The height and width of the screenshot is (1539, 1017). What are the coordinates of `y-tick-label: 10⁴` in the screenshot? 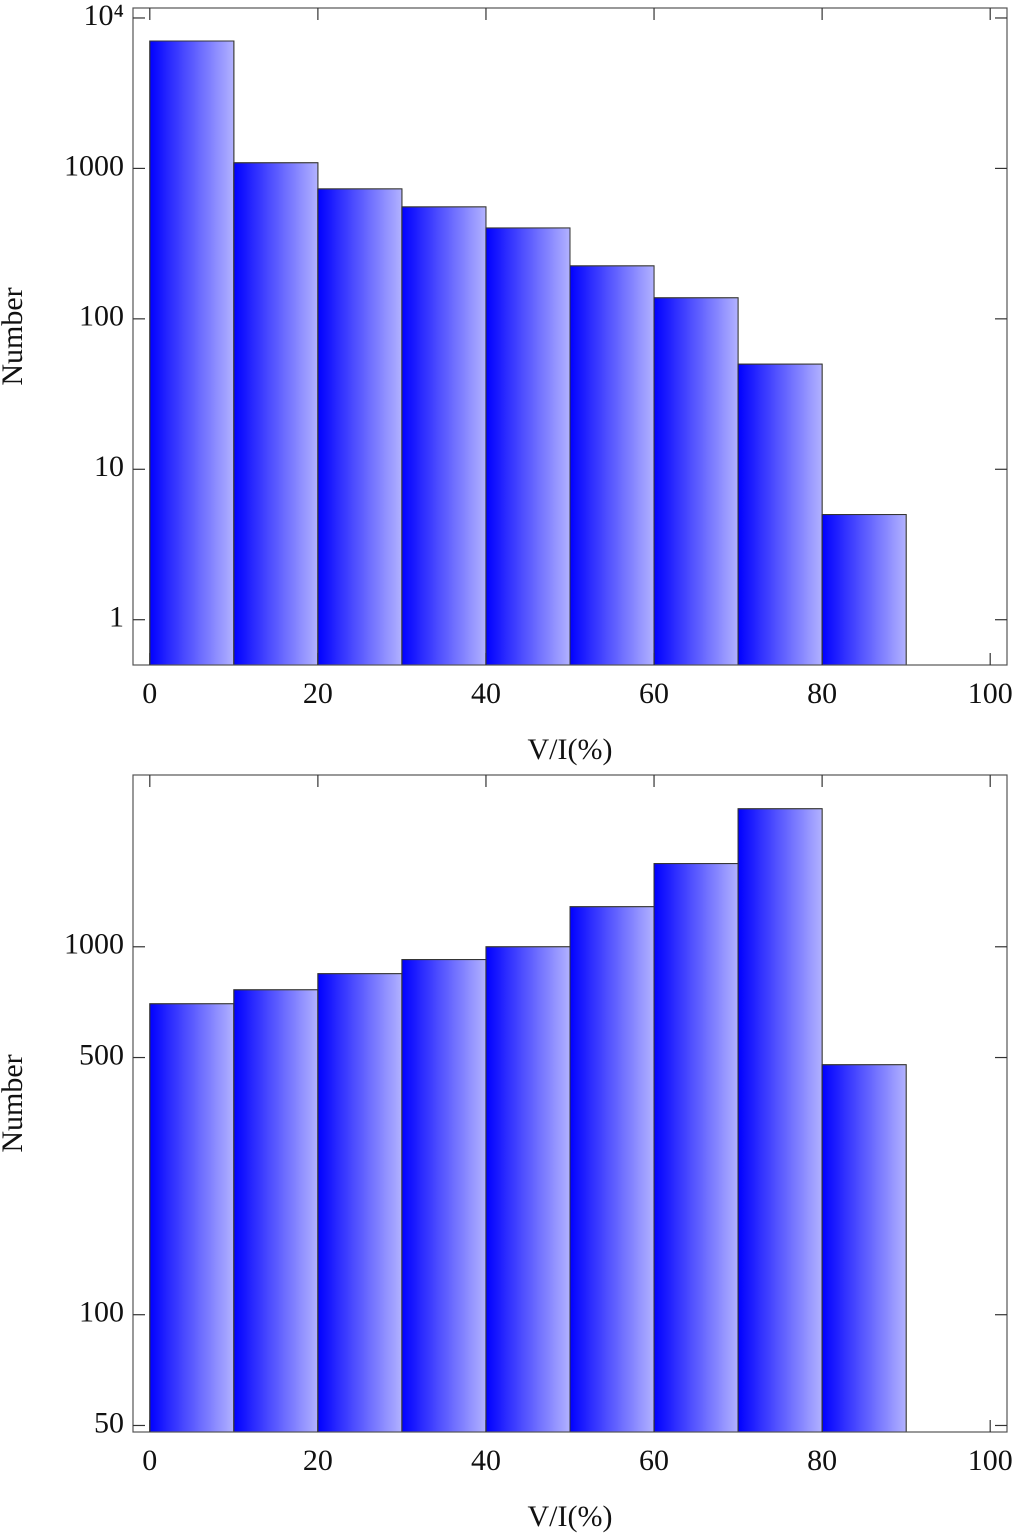 It's located at (104, 16).